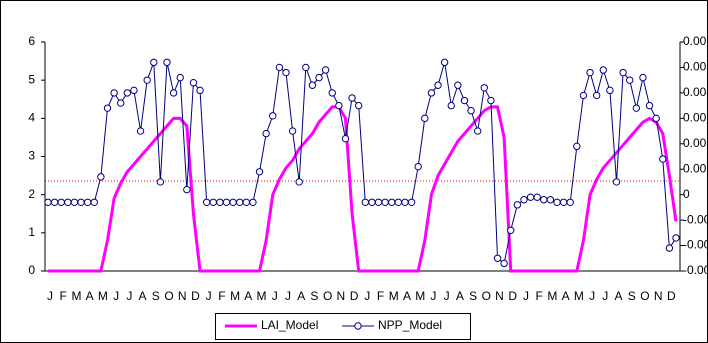  Describe the element at coordinates (31, 232) in the screenshot. I see `y-tick-label: 1` at that location.